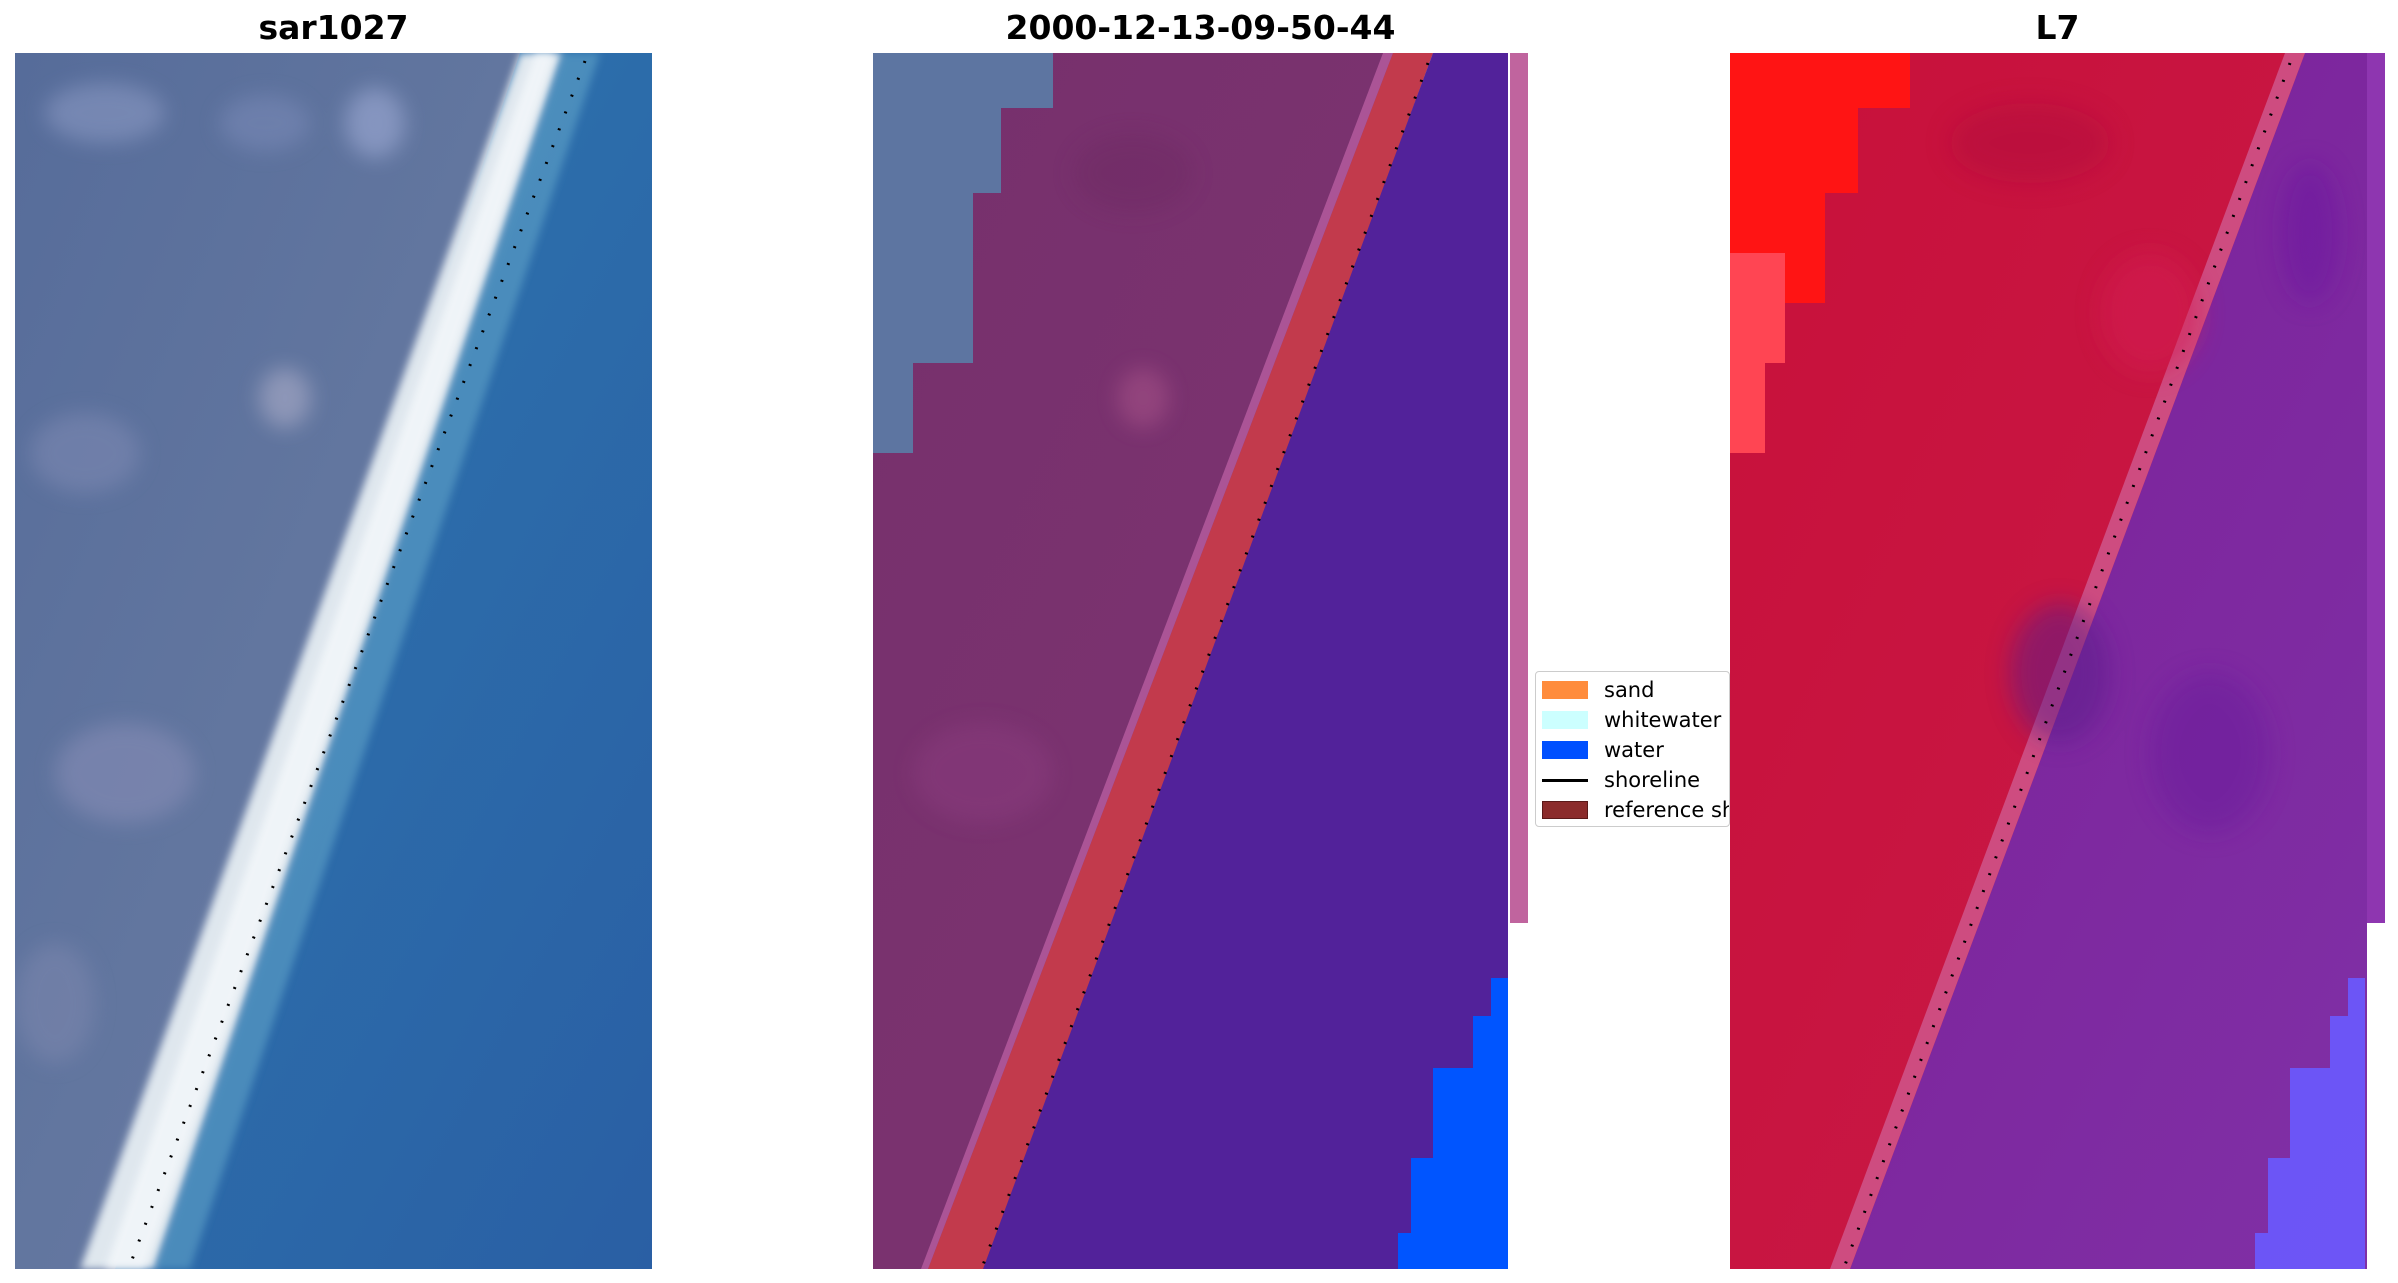 The image size is (2398, 1283). Describe the element at coordinates (1666, 810) in the screenshot. I see `legend-label-reference-shoreline: reference shoreline` at that location.